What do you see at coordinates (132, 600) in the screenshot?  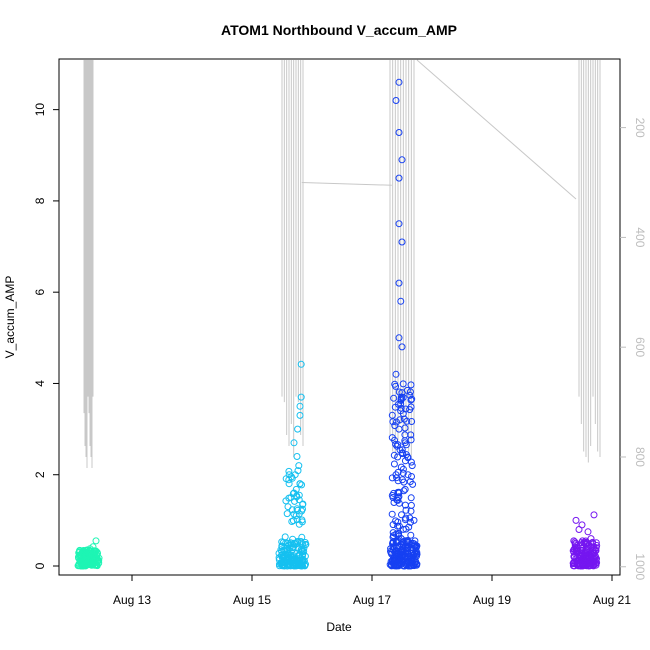 I see `x-tick-label-0: Aug 13` at bounding box center [132, 600].